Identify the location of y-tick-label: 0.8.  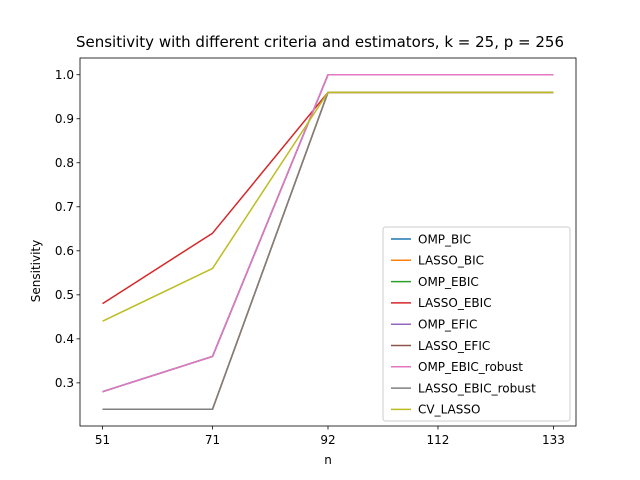
(64, 163).